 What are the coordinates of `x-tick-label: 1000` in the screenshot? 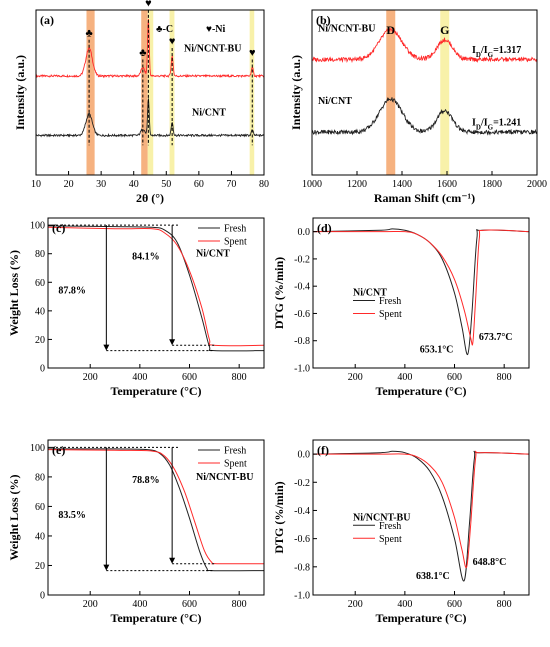 It's located at (312, 184).